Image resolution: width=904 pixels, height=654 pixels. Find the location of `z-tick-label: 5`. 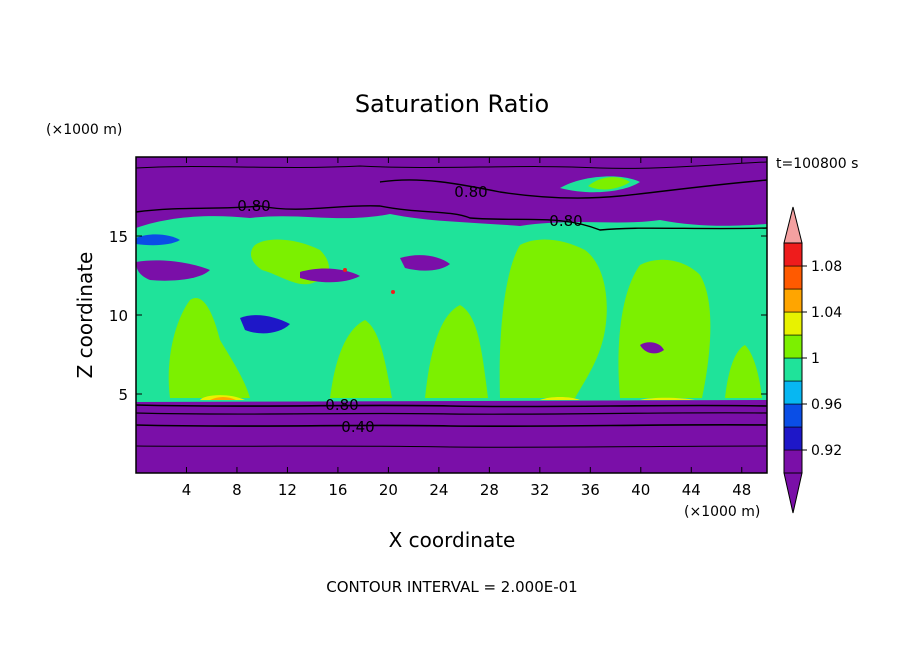

z-tick-label: 5 is located at coordinates (123, 395).